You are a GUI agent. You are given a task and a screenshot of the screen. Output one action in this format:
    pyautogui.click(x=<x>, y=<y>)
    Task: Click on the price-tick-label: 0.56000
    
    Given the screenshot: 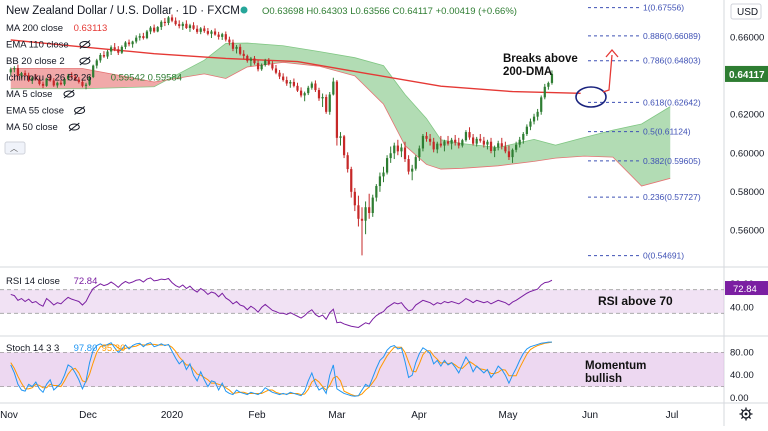 What is the action you would take?
    pyautogui.click(x=747, y=230)
    